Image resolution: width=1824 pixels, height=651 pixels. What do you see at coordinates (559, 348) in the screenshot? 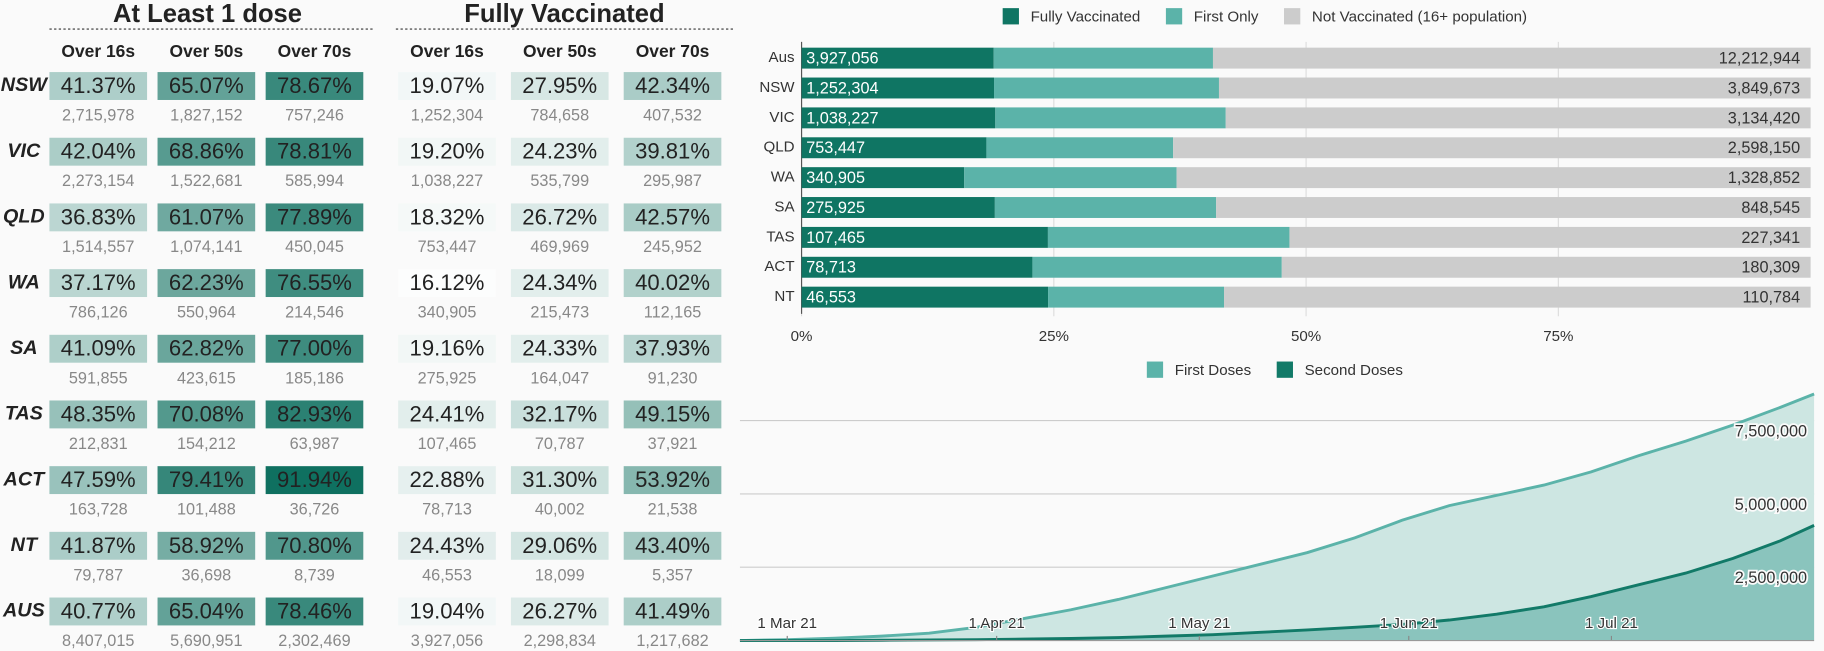
I see `cell-percent: 24.33%` at bounding box center [559, 348].